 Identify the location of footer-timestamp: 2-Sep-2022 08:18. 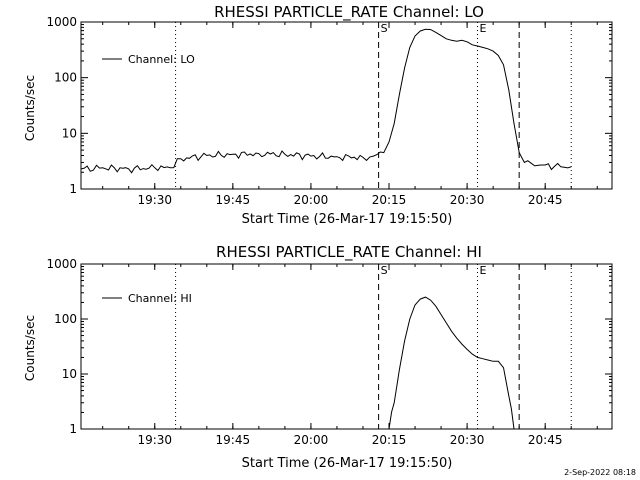
(600, 472).